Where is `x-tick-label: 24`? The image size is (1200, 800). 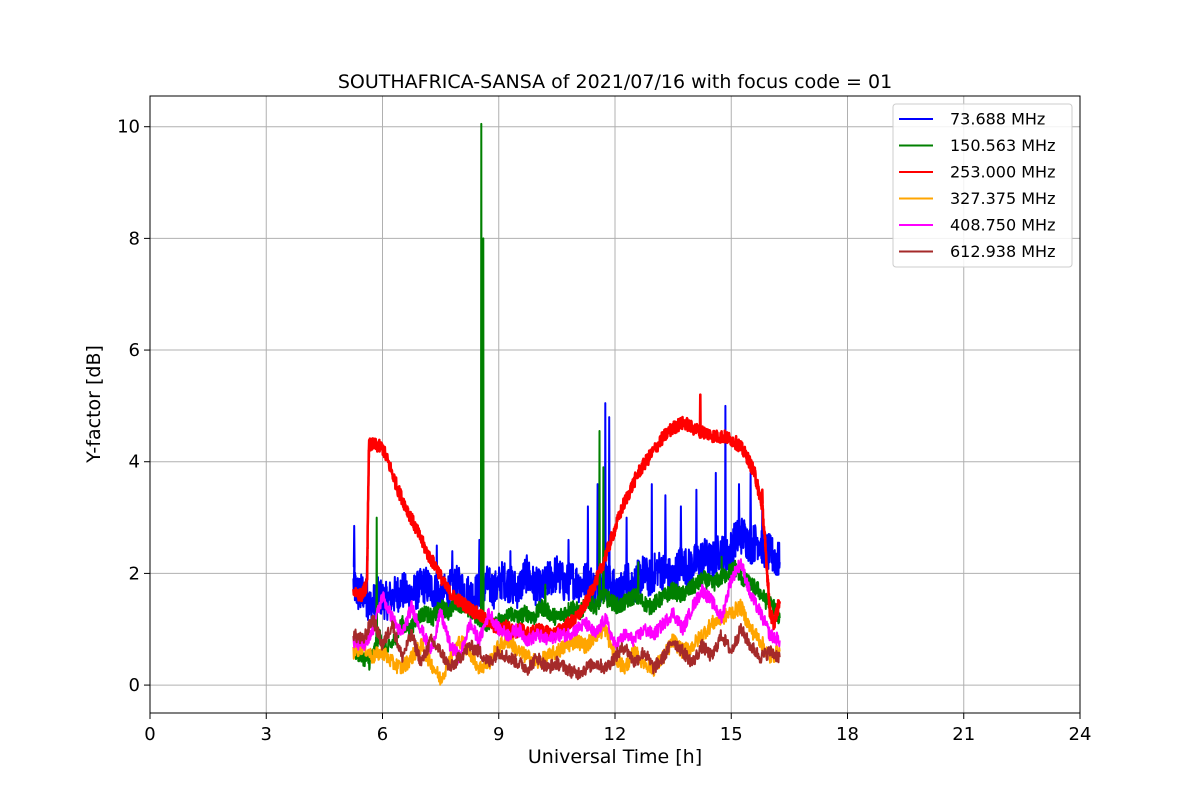 x-tick-label: 24 is located at coordinates (1080, 734).